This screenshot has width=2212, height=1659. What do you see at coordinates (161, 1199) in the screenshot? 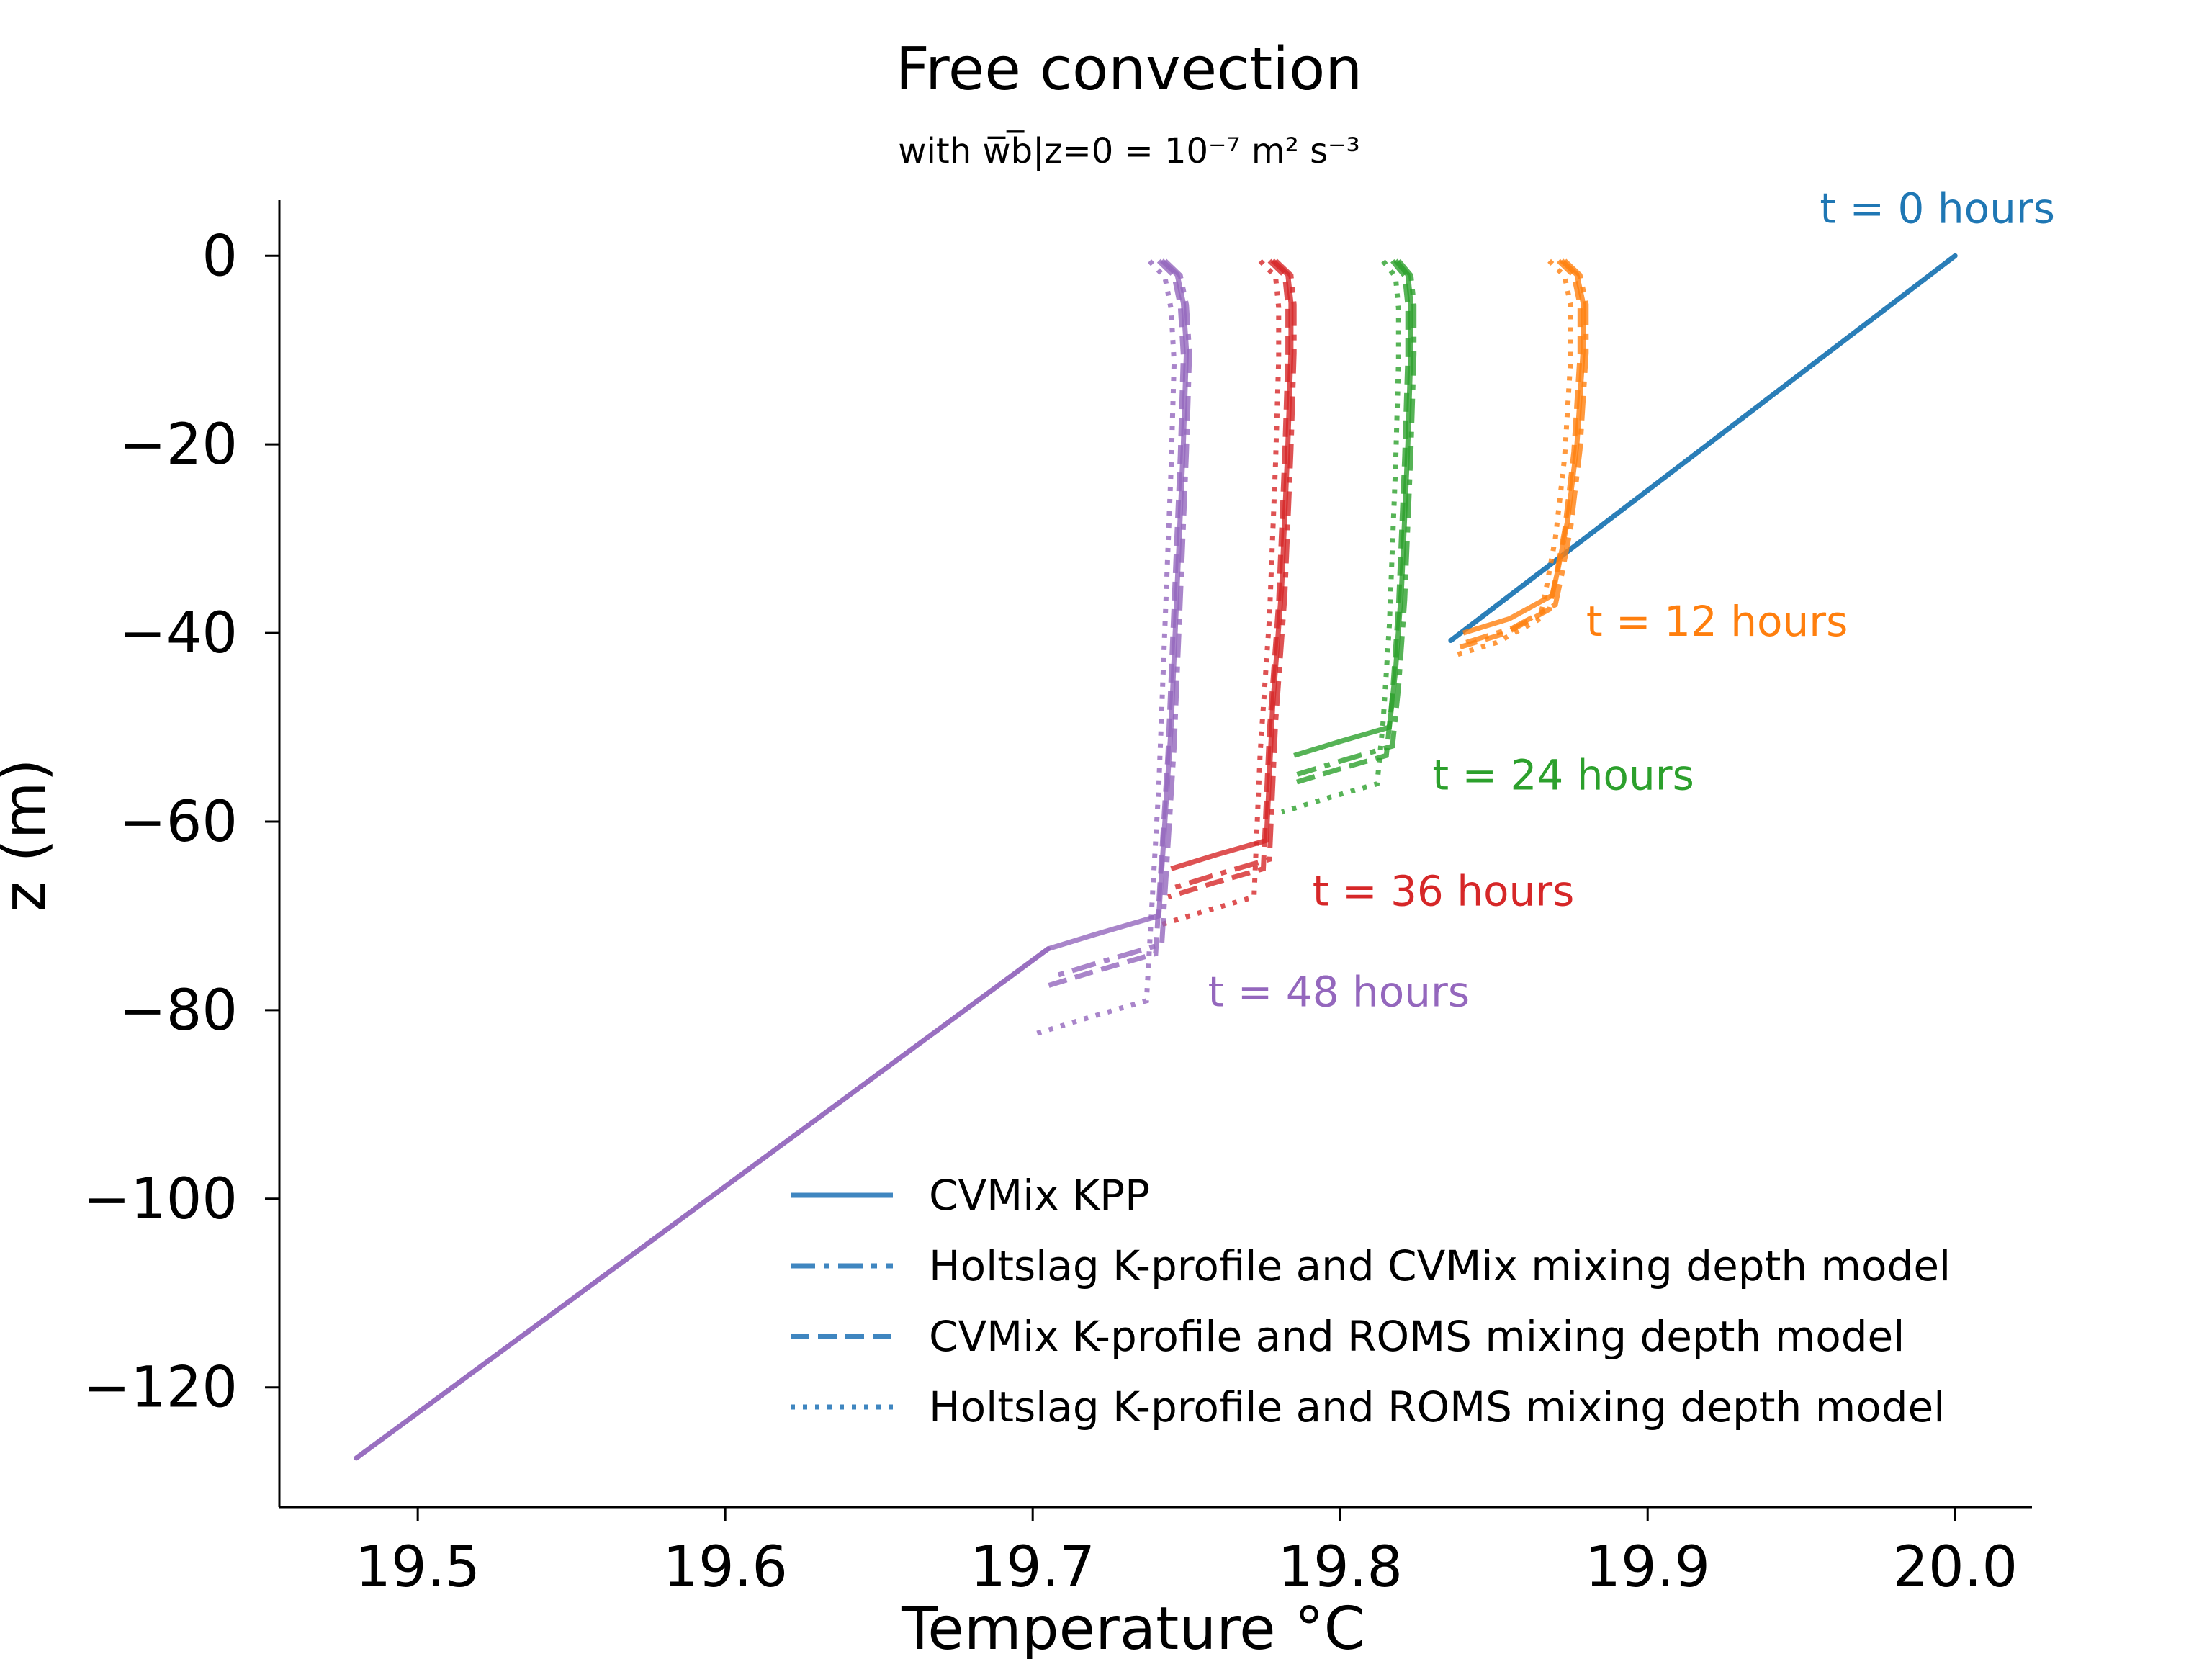
I see `y-tick-label: −100` at bounding box center [161, 1199].